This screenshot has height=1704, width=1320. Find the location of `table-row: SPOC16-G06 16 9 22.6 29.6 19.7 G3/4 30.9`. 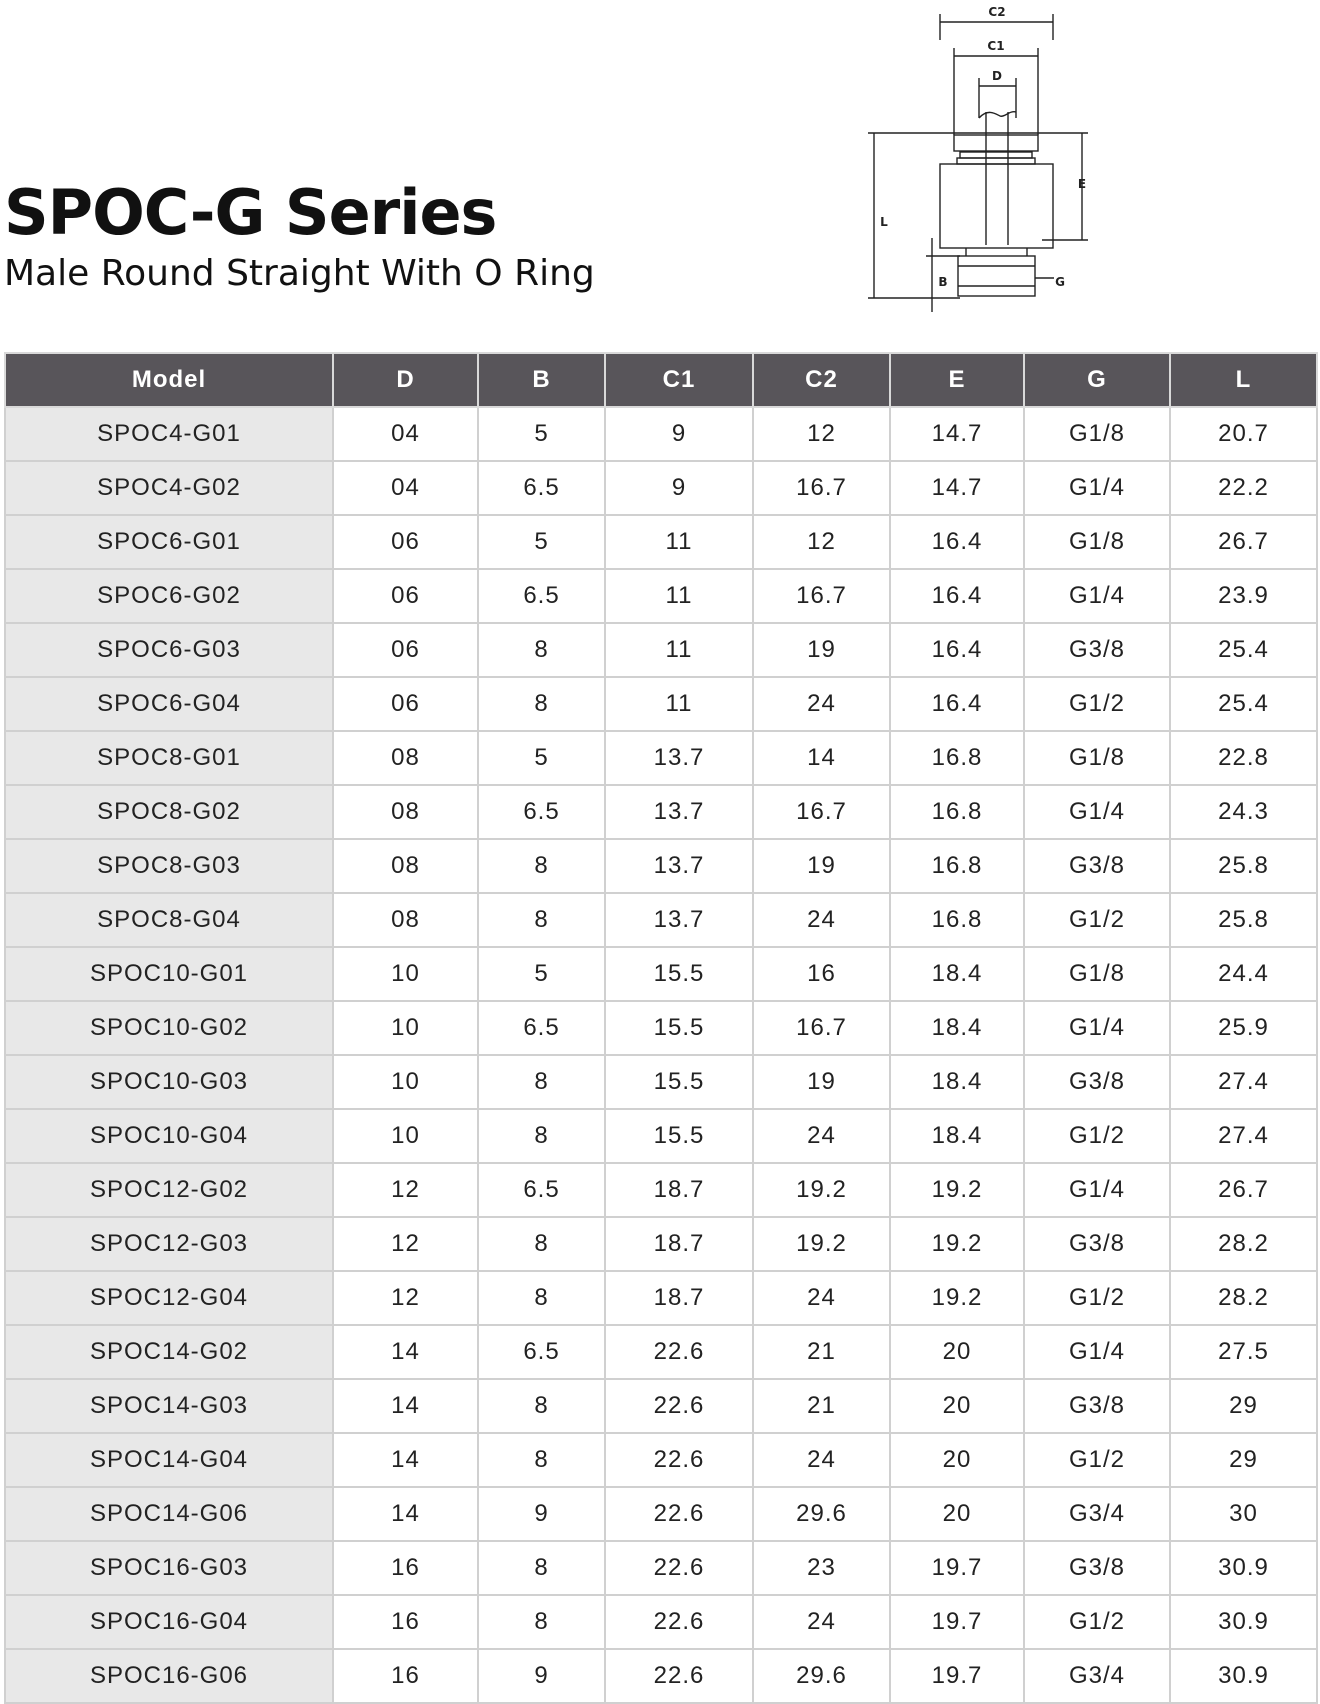

table-row: SPOC16-G06 16 9 22.6 29.6 19.7 G3/4 30.9 is located at coordinates (661, 1676).